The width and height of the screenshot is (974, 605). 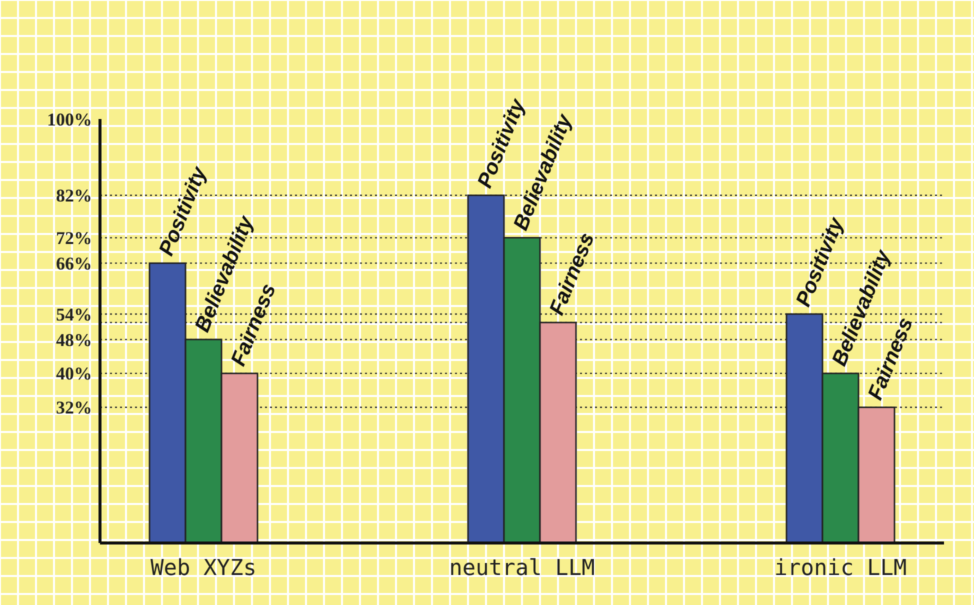 What do you see at coordinates (74, 314) in the screenshot?
I see `y-tick-label: 54%` at bounding box center [74, 314].